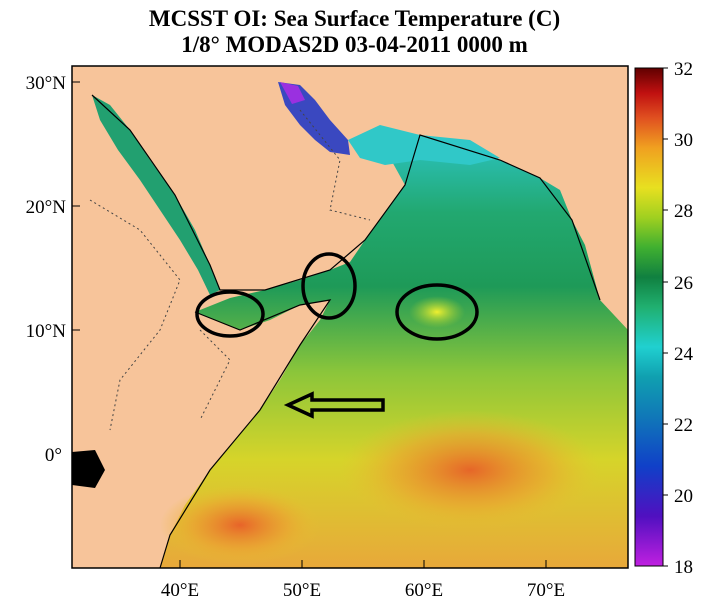 This screenshot has width=709, height=609. Describe the element at coordinates (470, 470) in the screenshot. I see `warm-water-patch` at that location.